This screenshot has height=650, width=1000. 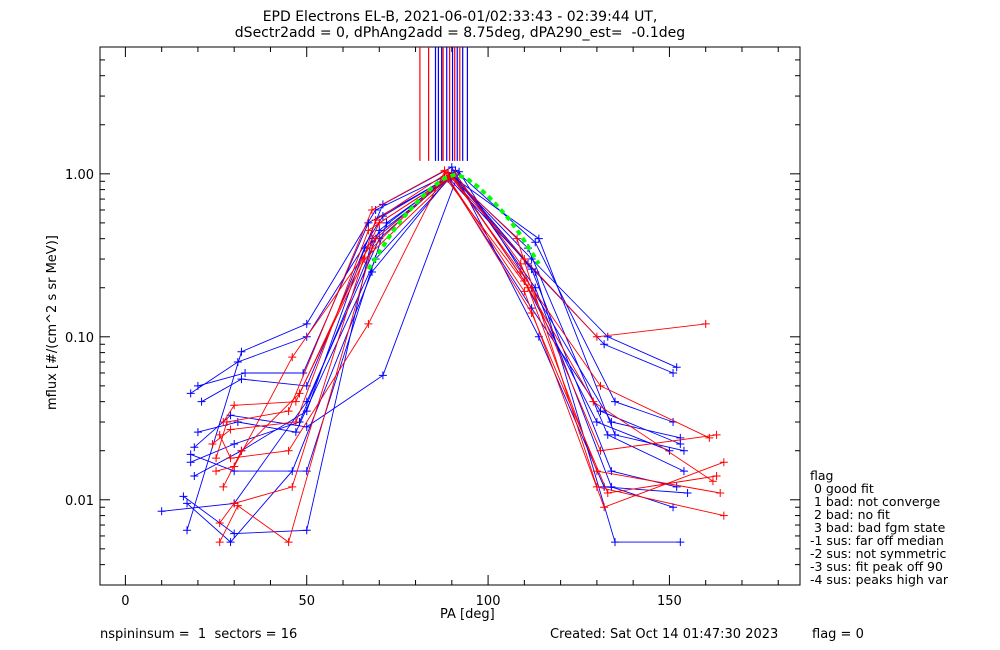 I want to click on fit-curves, so click(x=454, y=230).